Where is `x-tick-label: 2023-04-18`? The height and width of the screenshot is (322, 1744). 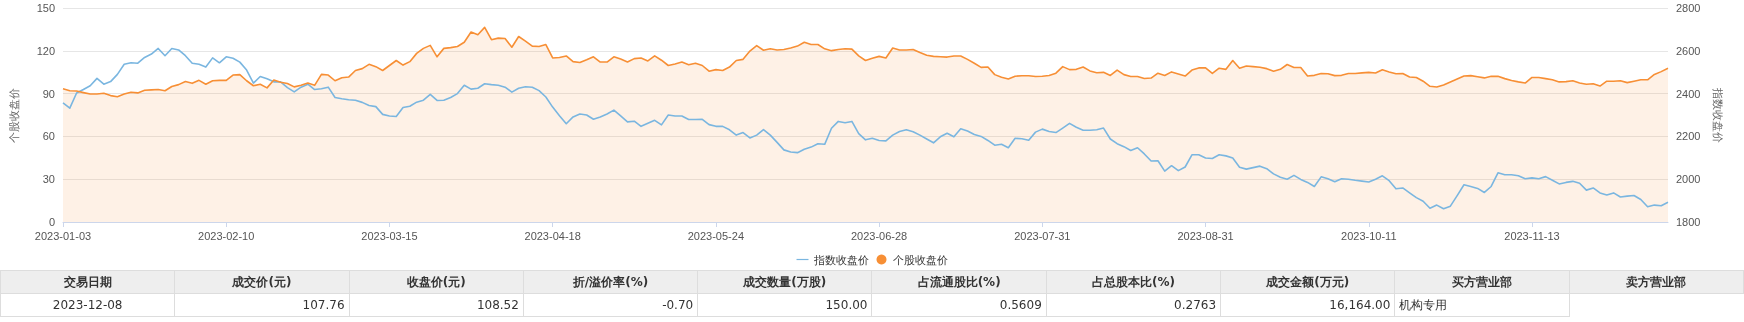
x-tick-label: 2023-04-18 is located at coordinates (552, 235).